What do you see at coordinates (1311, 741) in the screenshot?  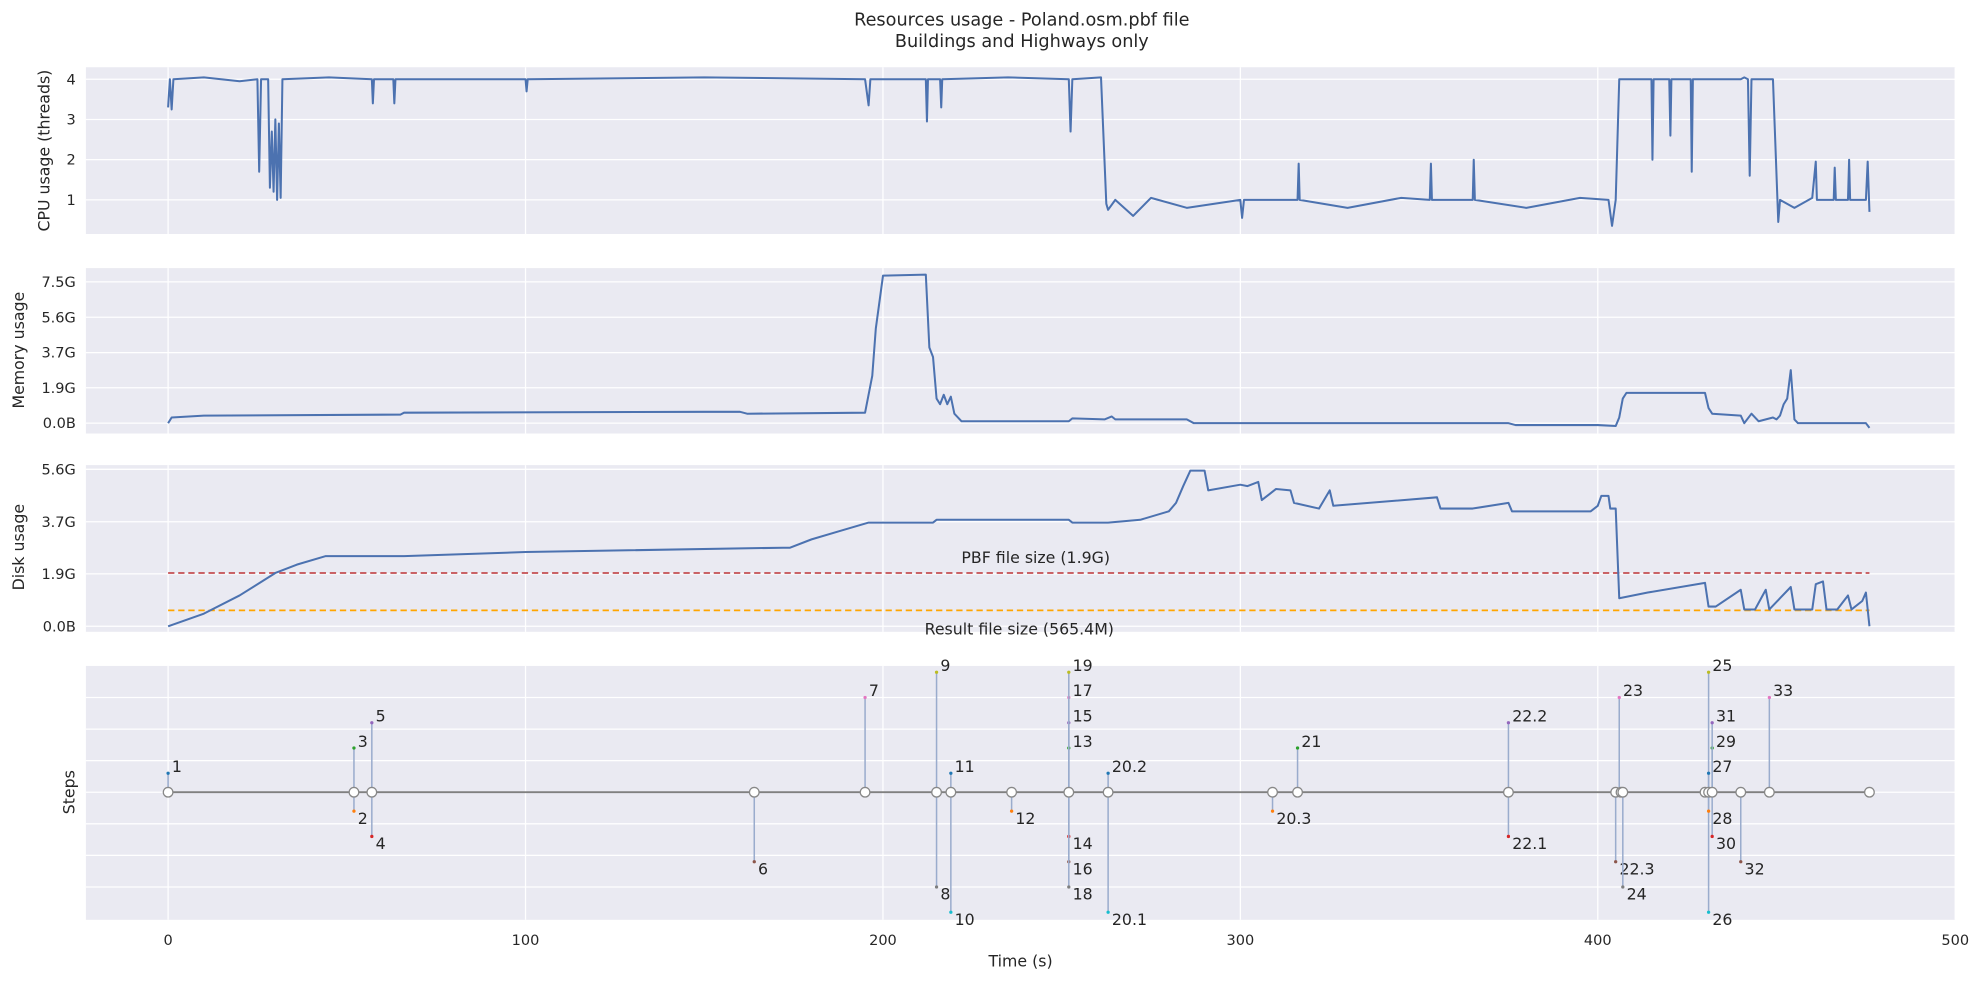 I see `step-label: 21` at bounding box center [1311, 741].